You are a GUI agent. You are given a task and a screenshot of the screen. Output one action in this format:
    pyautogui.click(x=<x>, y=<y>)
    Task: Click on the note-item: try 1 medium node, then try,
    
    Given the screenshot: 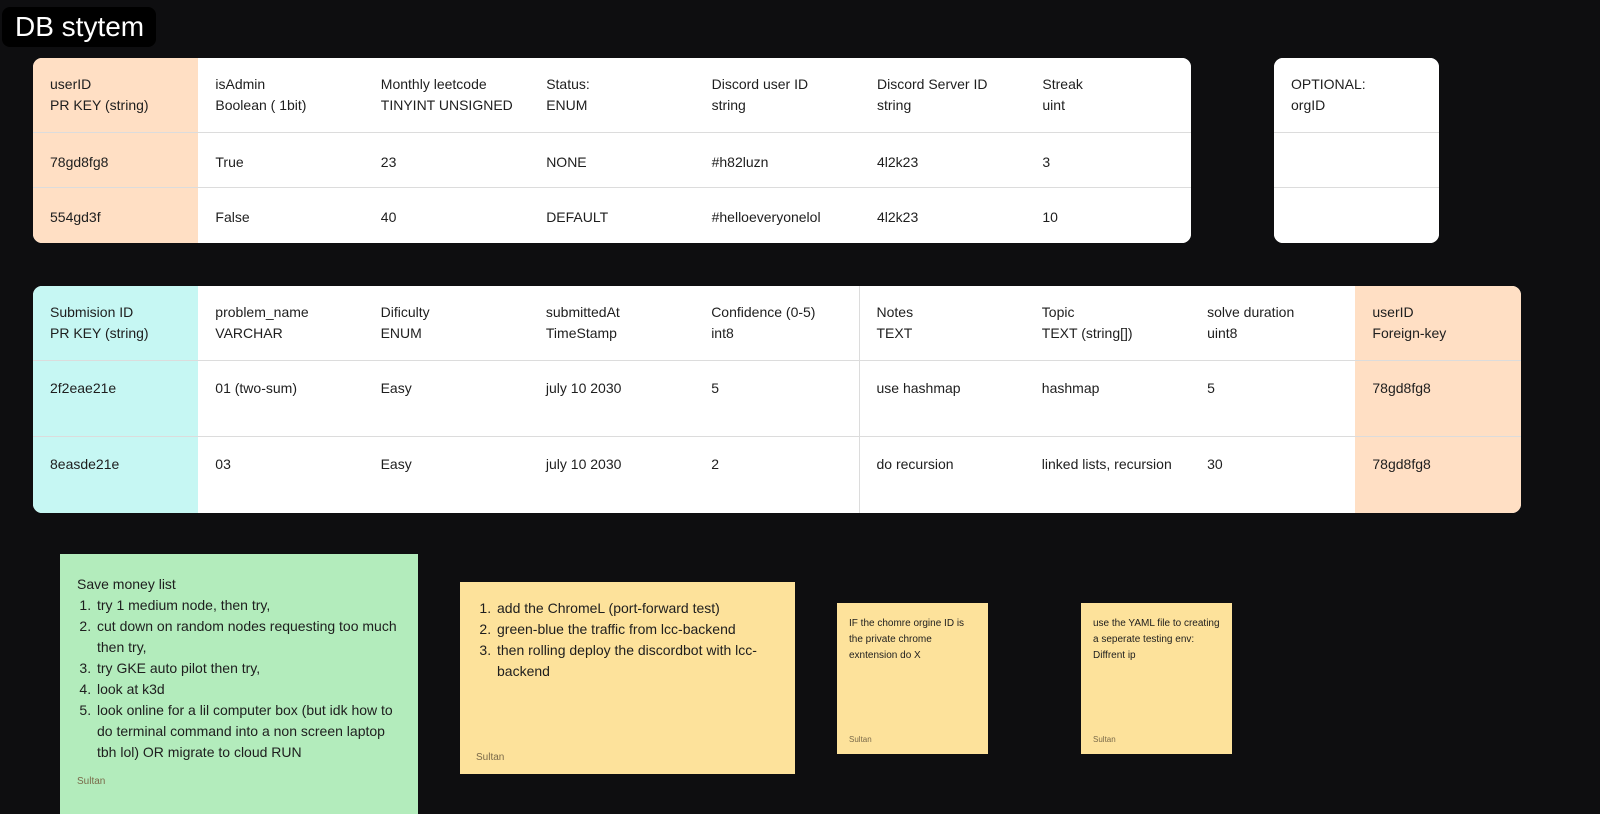 What is the action you would take?
    pyautogui.click(x=248, y=605)
    